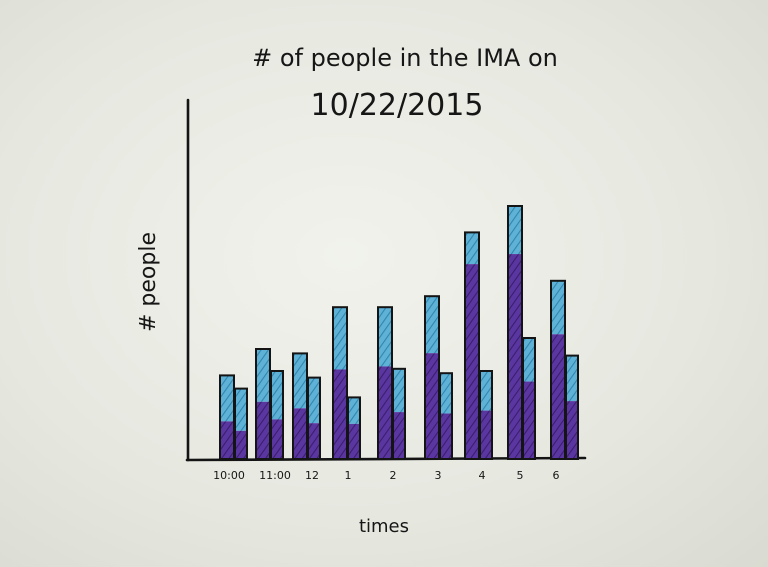 The height and width of the screenshot is (567, 768). Describe the element at coordinates (148, 282) in the screenshot. I see `y-axis-label: # people` at that location.